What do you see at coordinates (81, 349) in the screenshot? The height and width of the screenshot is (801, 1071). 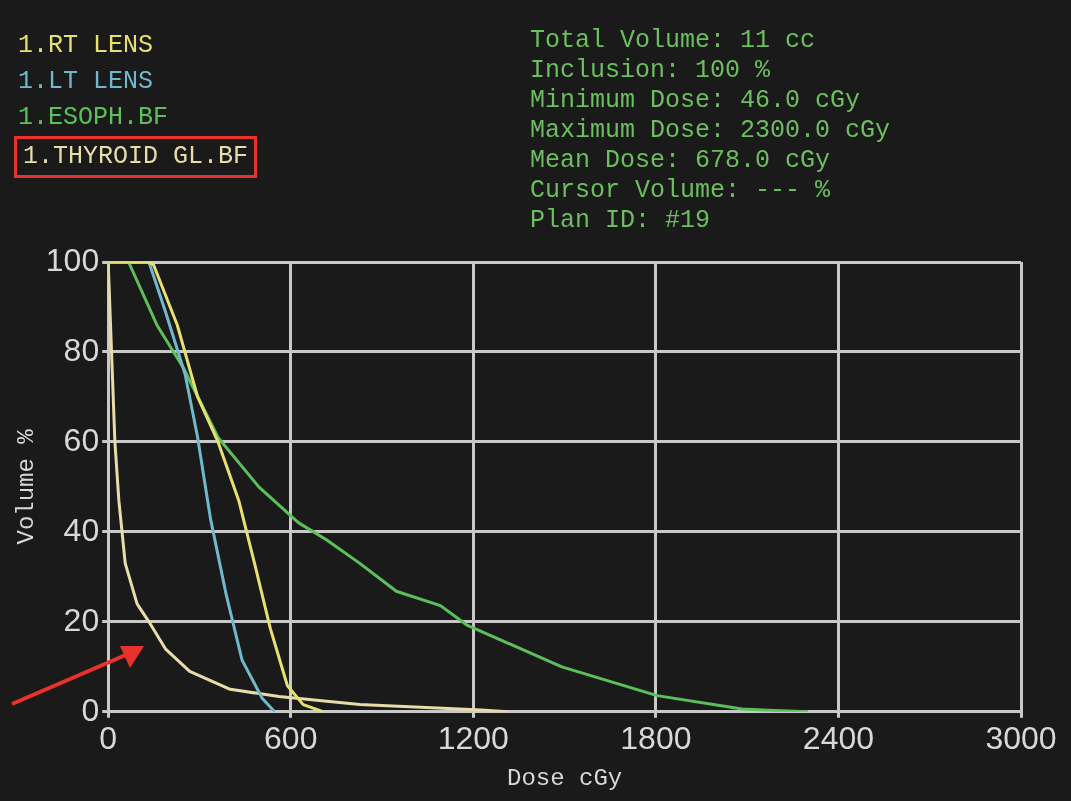 I see `y-tick-label: 80` at bounding box center [81, 349].